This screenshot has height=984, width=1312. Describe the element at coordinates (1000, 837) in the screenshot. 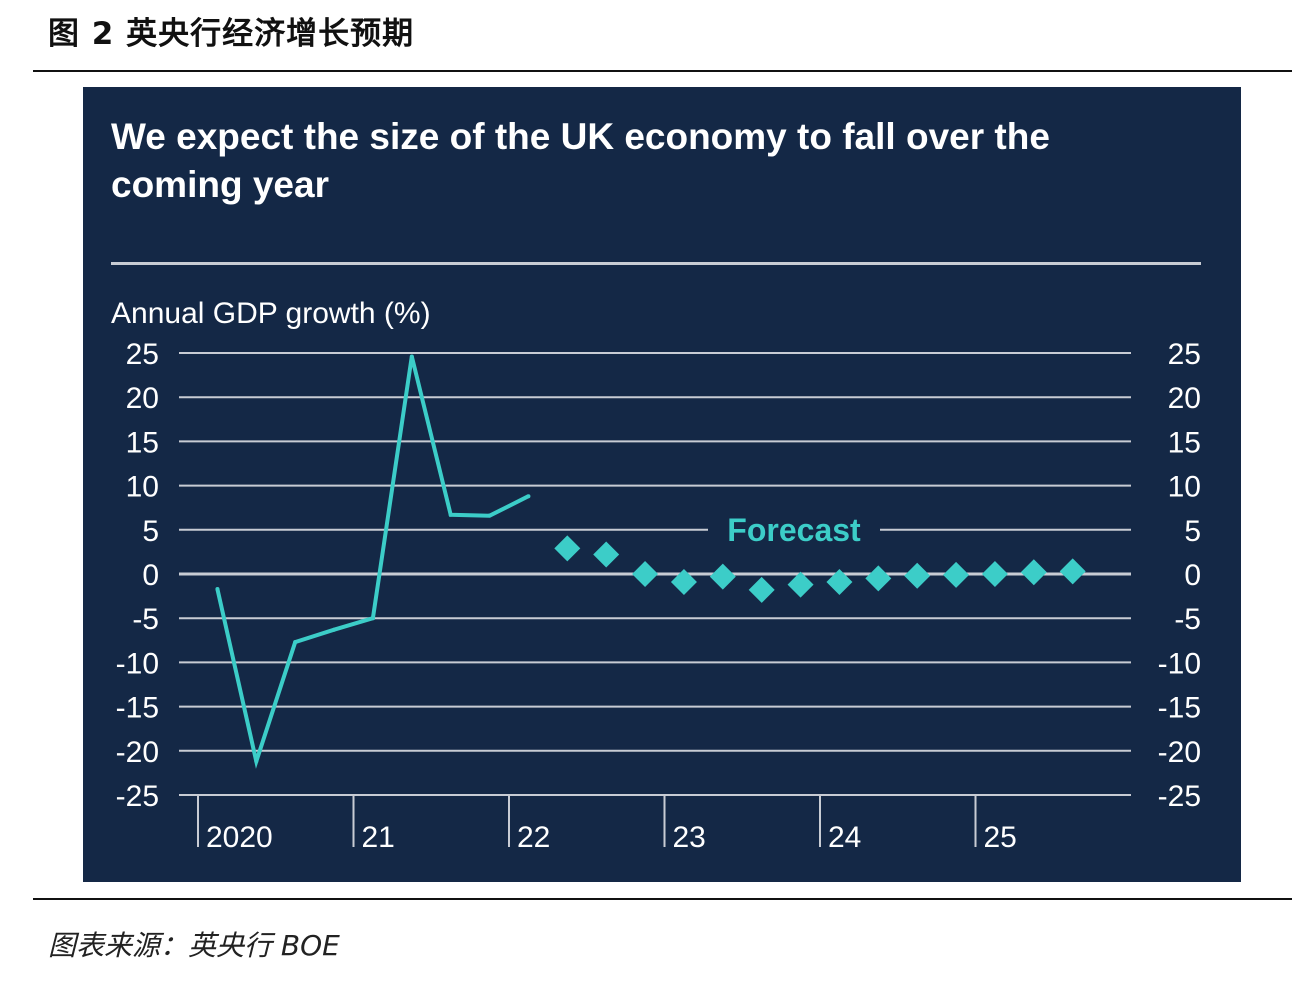

I see `x-tick-label: 25` at that location.